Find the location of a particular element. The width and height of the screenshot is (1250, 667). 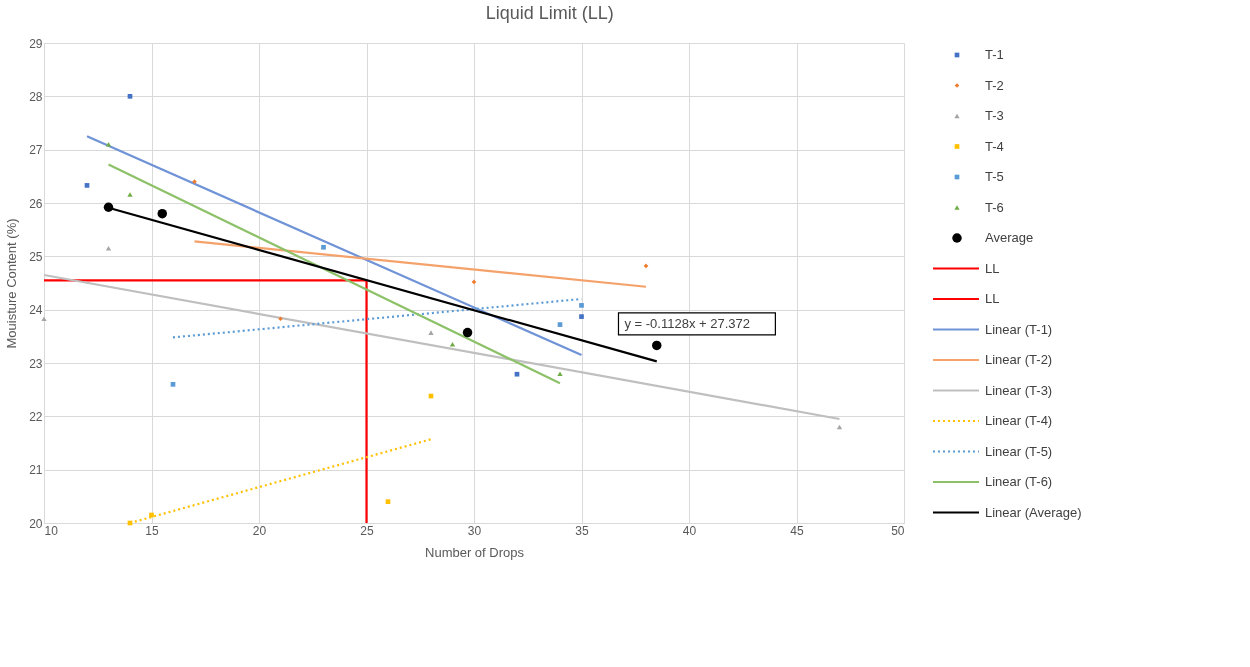

x-tick-label: 15 is located at coordinates (152, 530).